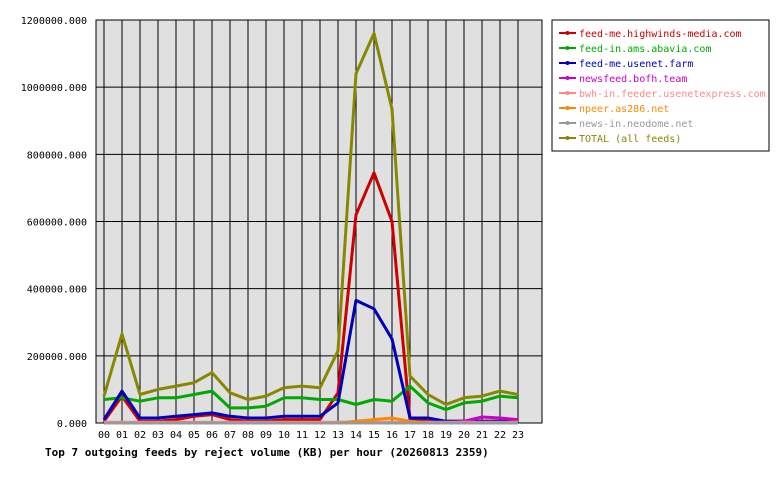 This screenshot has width=780, height=480. Describe the element at coordinates (356, 435) in the screenshot. I see `x-tick-label: 14` at that location.